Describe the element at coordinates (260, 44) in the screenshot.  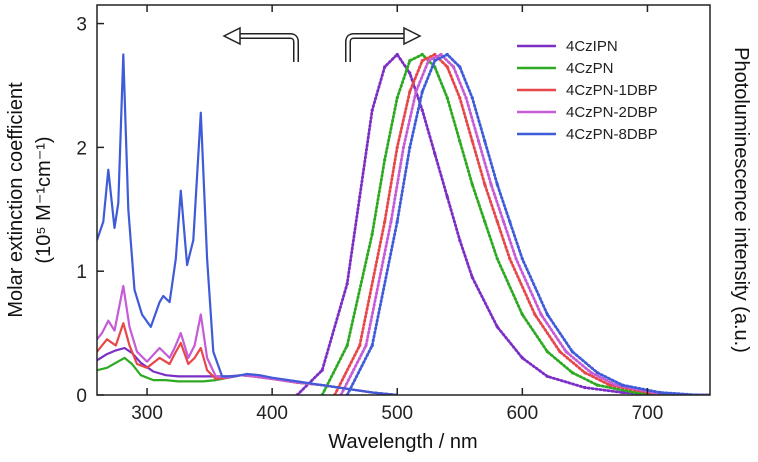
I see `left-arrow-icon` at that location.